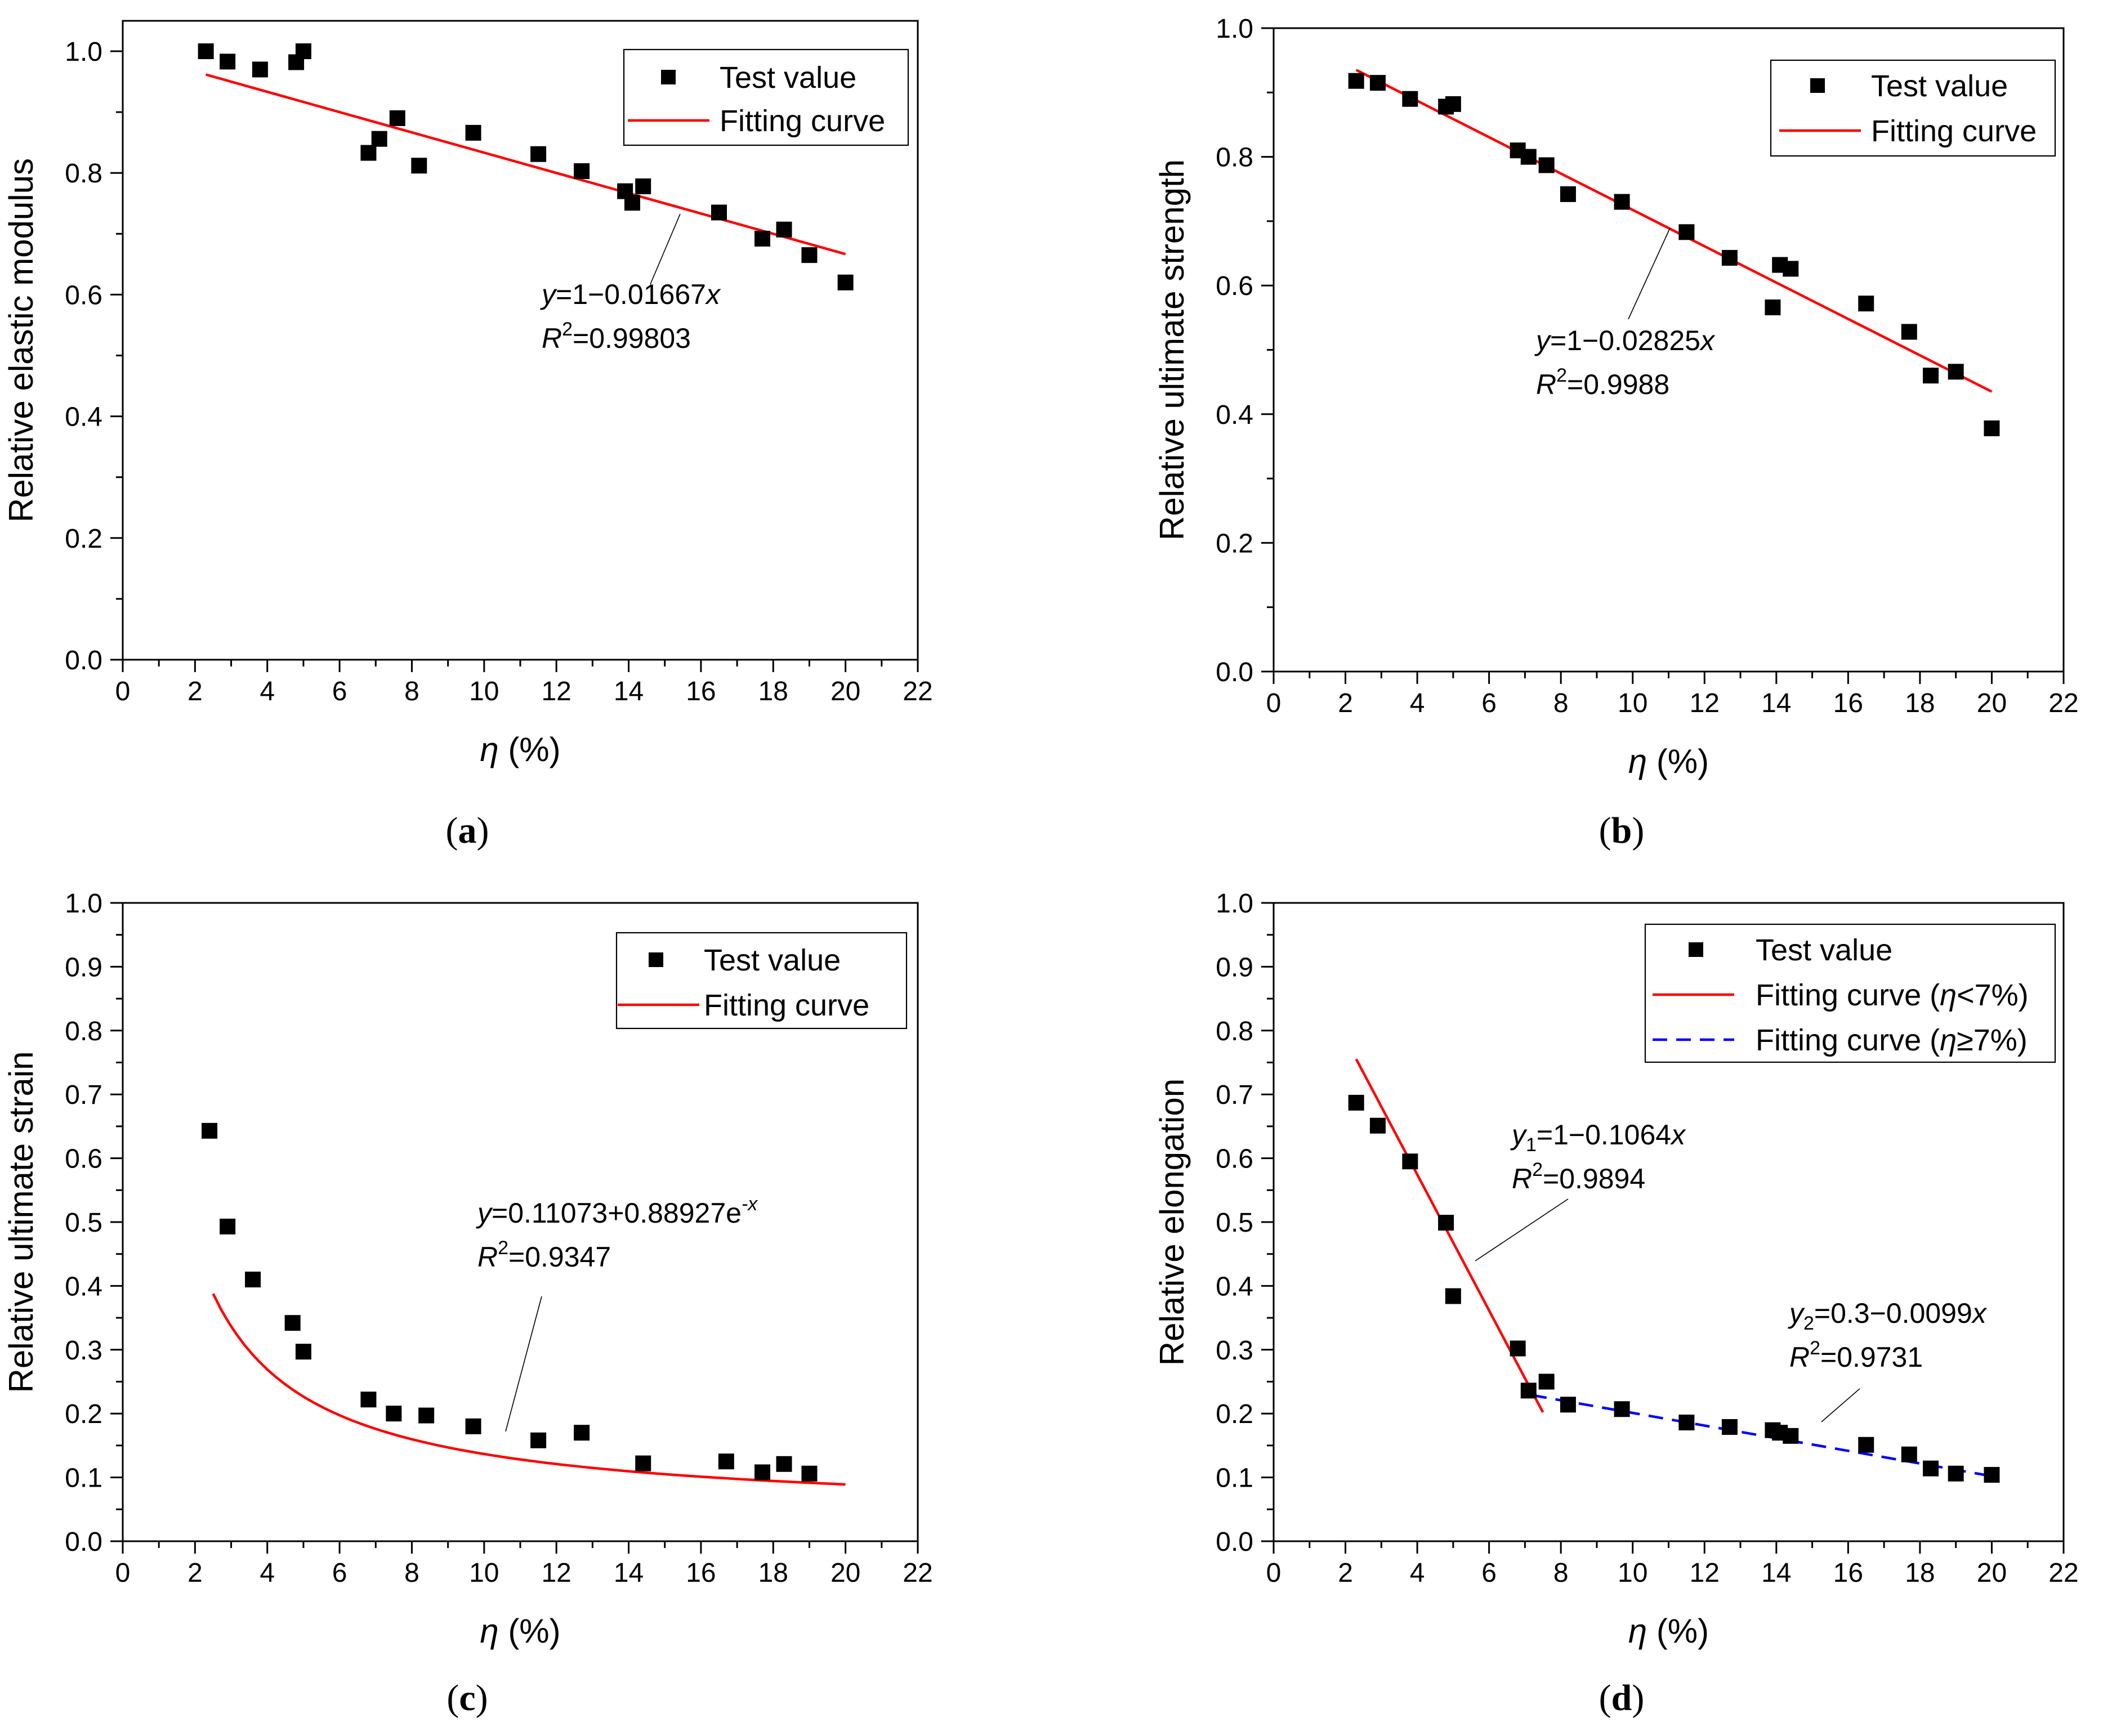 This screenshot has height=1736, width=2103. What do you see at coordinates (339, 1573) in the screenshot?
I see `x-tick-label: 6` at bounding box center [339, 1573].